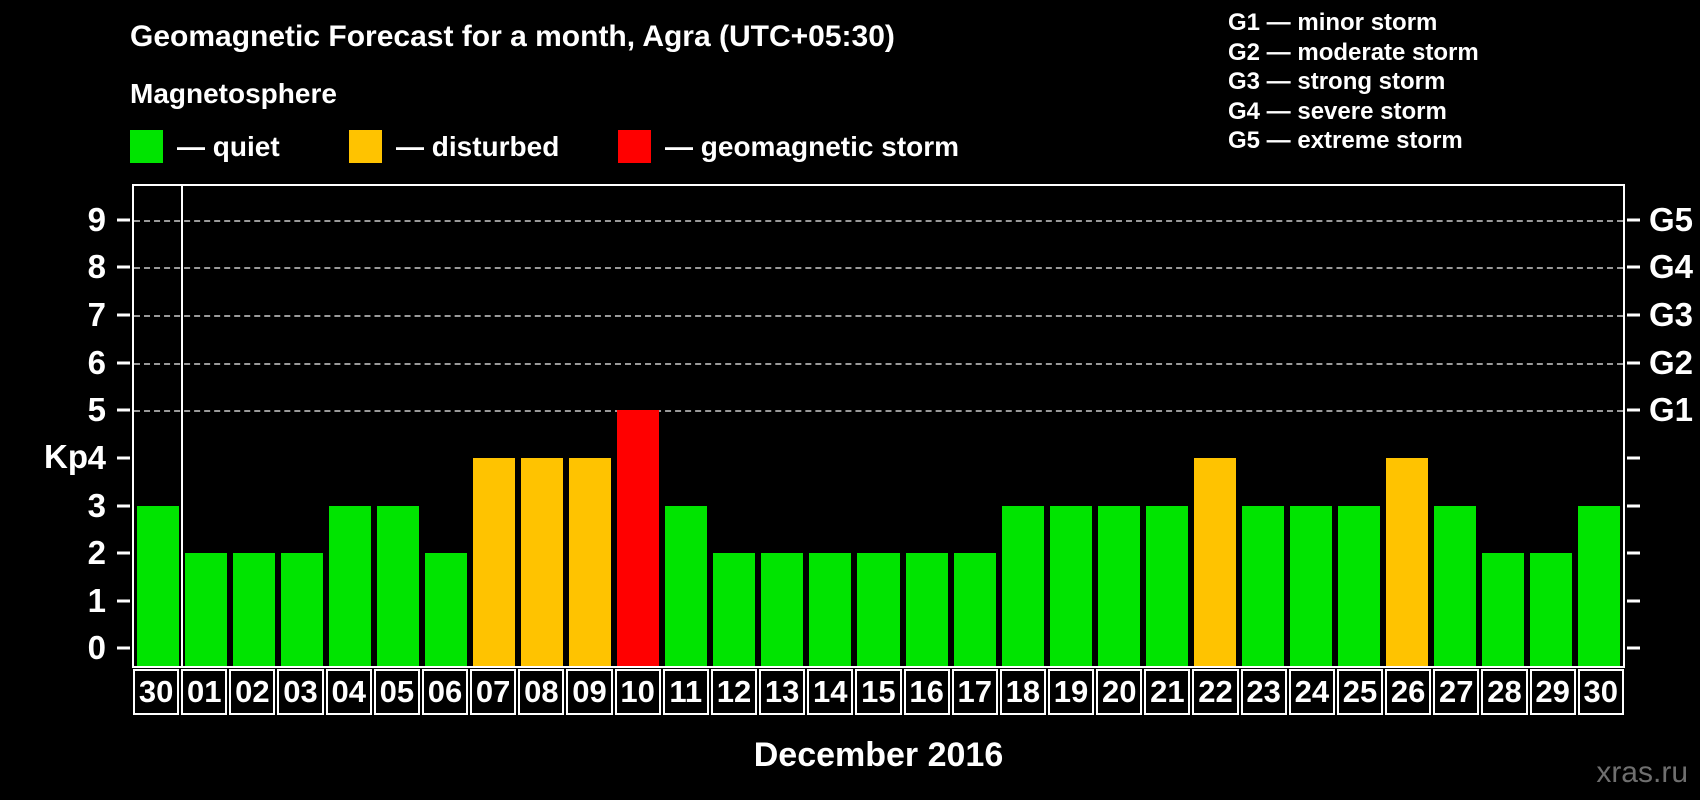 Image resolution: width=1700 pixels, height=800 pixels. What do you see at coordinates (233, 93) in the screenshot?
I see `magnetosphere-label: Magnetosphere` at bounding box center [233, 93].